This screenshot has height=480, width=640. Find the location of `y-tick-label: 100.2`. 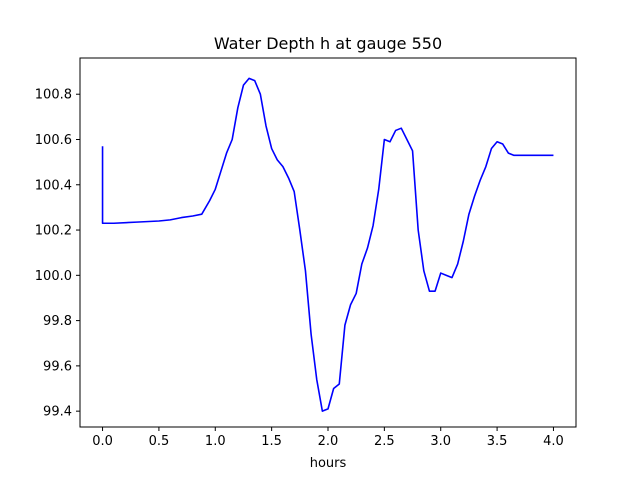

y-tick-label: 100.2 is located at coordinates (53, 231).